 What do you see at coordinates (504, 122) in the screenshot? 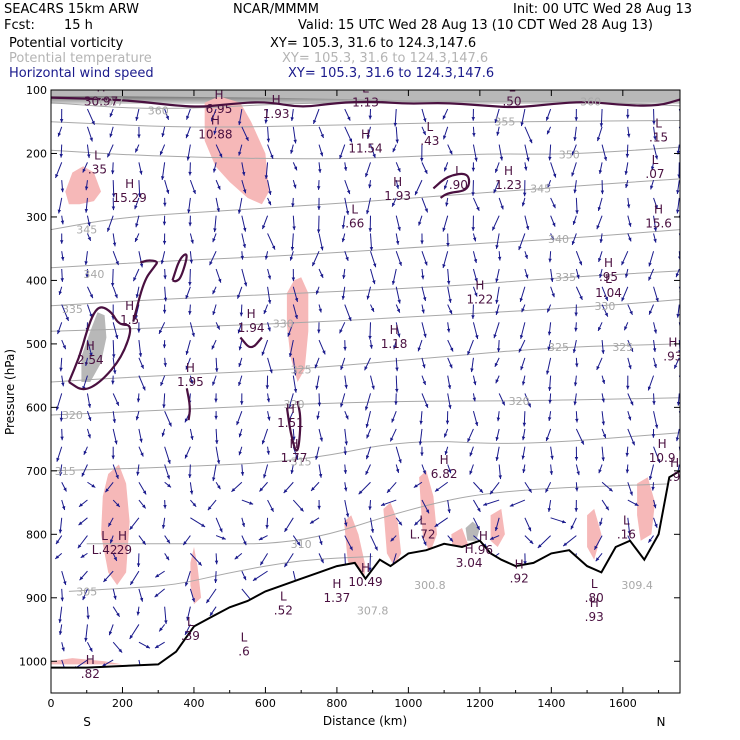
I see `theta-label: 355` at bounding box center [504, 122].